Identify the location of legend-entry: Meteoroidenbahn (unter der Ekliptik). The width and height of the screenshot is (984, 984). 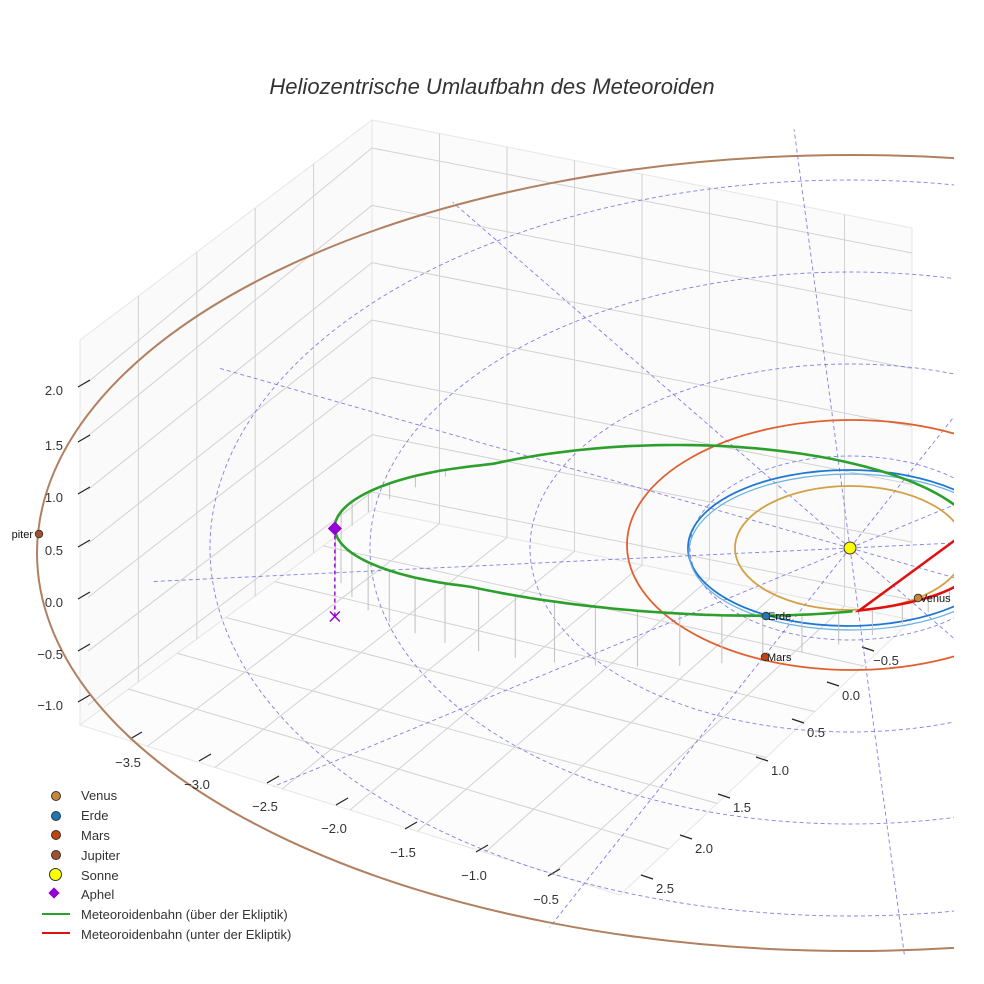
(165, 935).